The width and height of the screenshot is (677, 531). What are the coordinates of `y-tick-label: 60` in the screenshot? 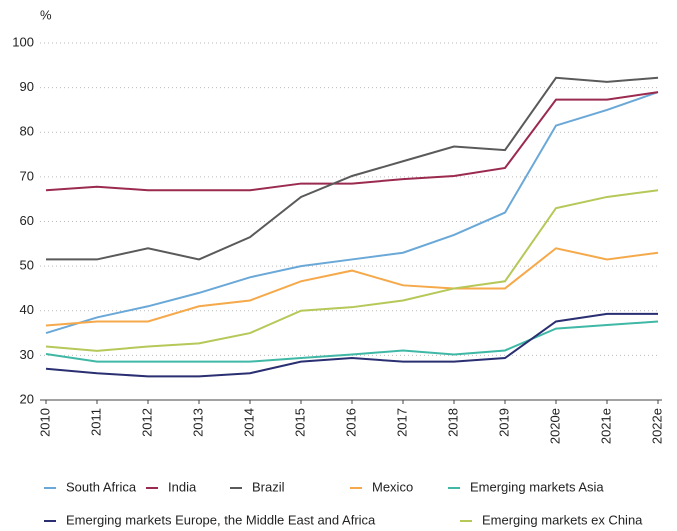 It's located at (27, 220).